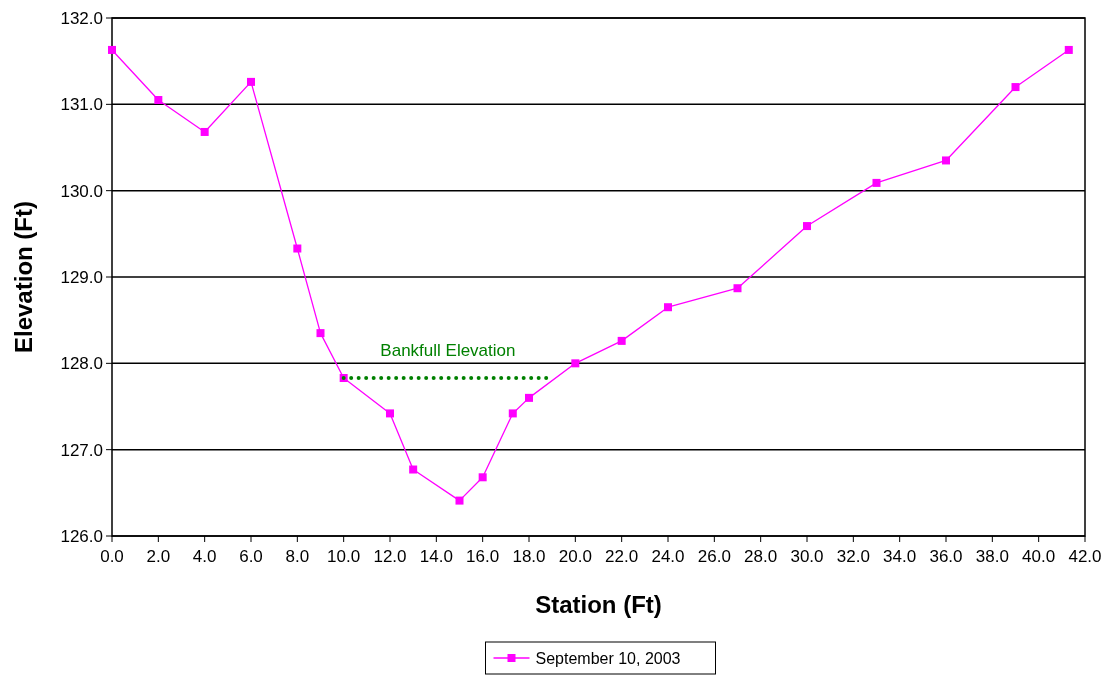  I want to click on x-tick-label: 22.0, so click(622, 556).